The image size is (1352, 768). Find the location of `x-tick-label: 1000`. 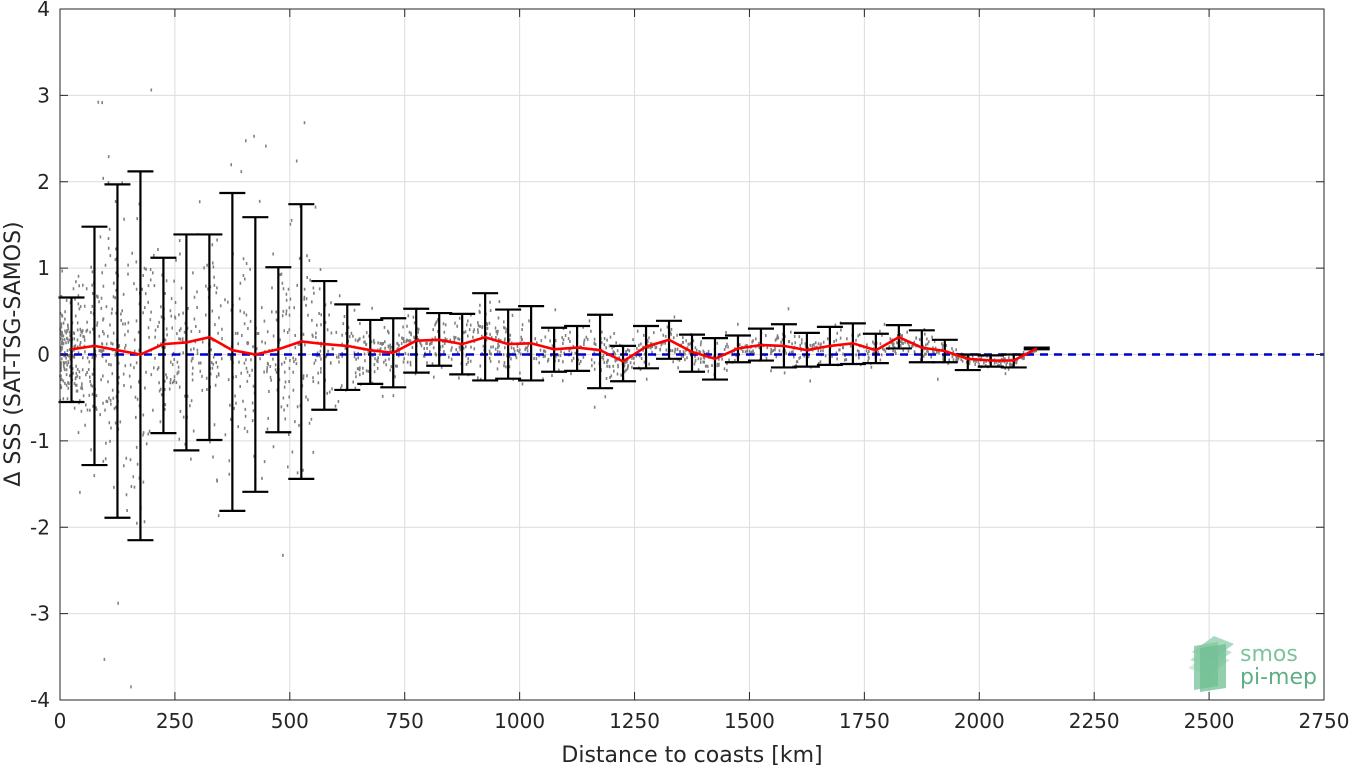

x-tick-label: 1000 is located at coordinates (519, 721).